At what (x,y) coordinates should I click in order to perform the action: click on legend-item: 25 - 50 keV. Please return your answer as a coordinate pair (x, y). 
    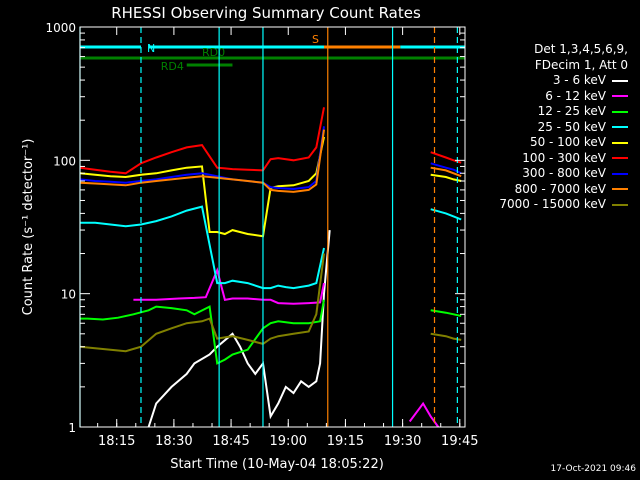
    Looking at the image, I should click on (563, 128).